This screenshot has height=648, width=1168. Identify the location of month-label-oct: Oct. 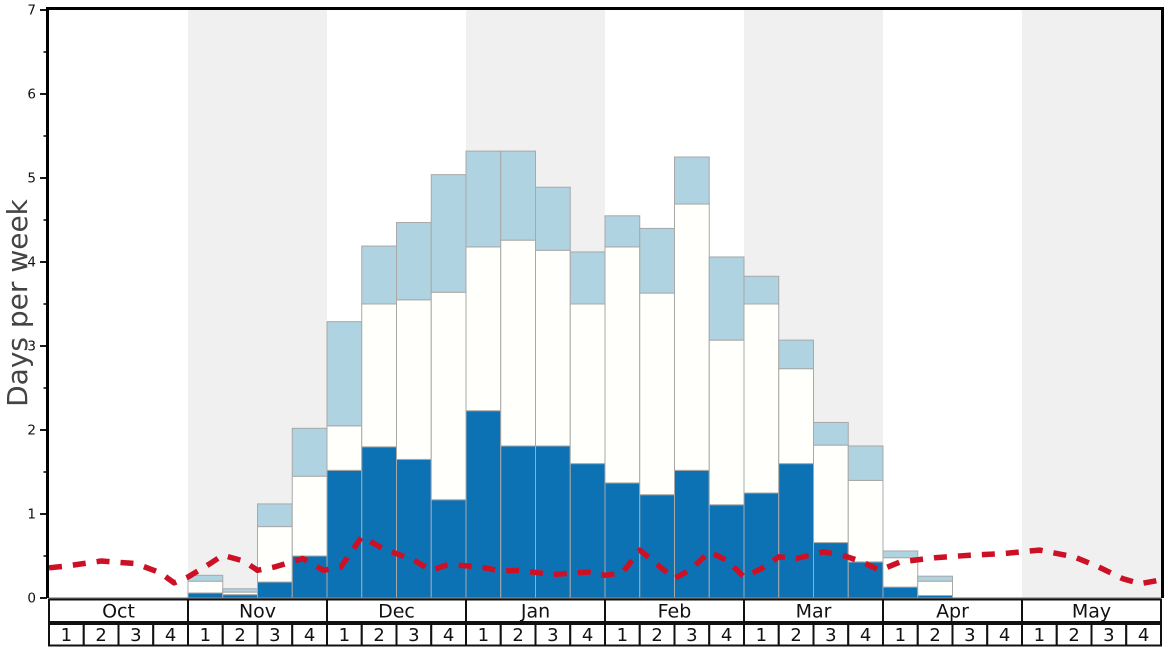
(118, 612).